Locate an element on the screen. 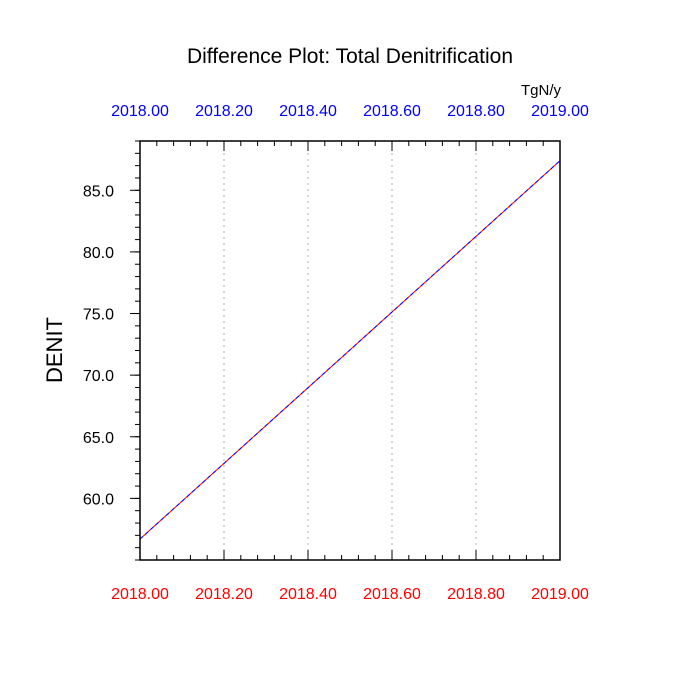  x-tick-label-top: 2018.00 is located at coordinates (140, 111).